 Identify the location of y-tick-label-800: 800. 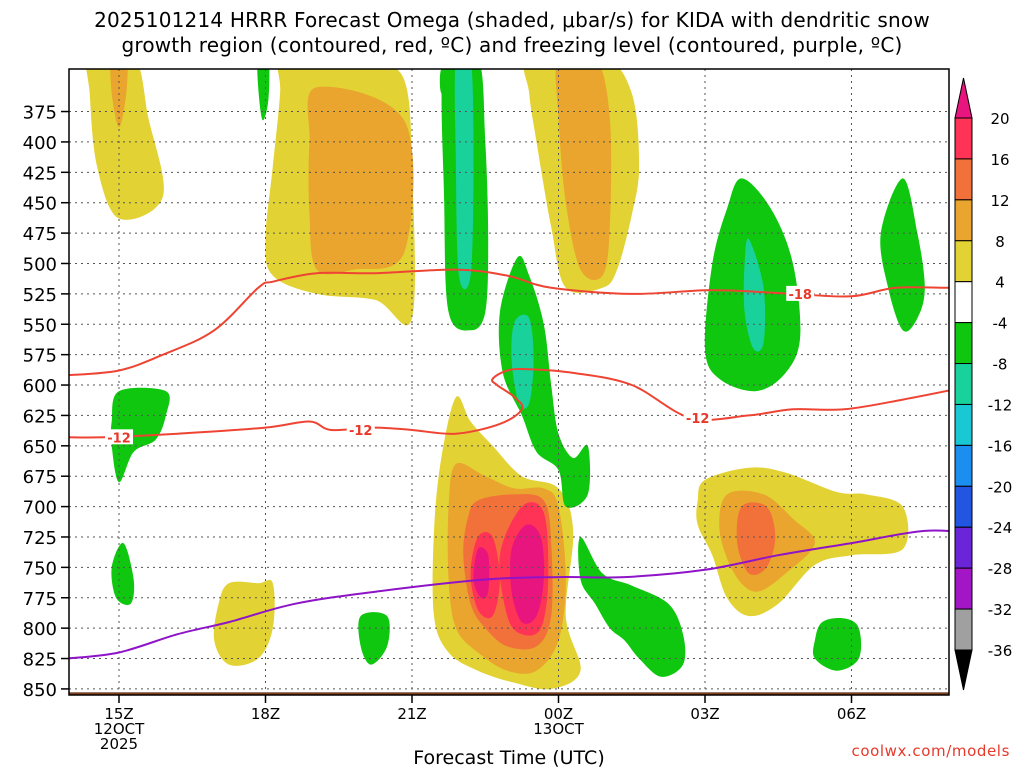
(40, 629).